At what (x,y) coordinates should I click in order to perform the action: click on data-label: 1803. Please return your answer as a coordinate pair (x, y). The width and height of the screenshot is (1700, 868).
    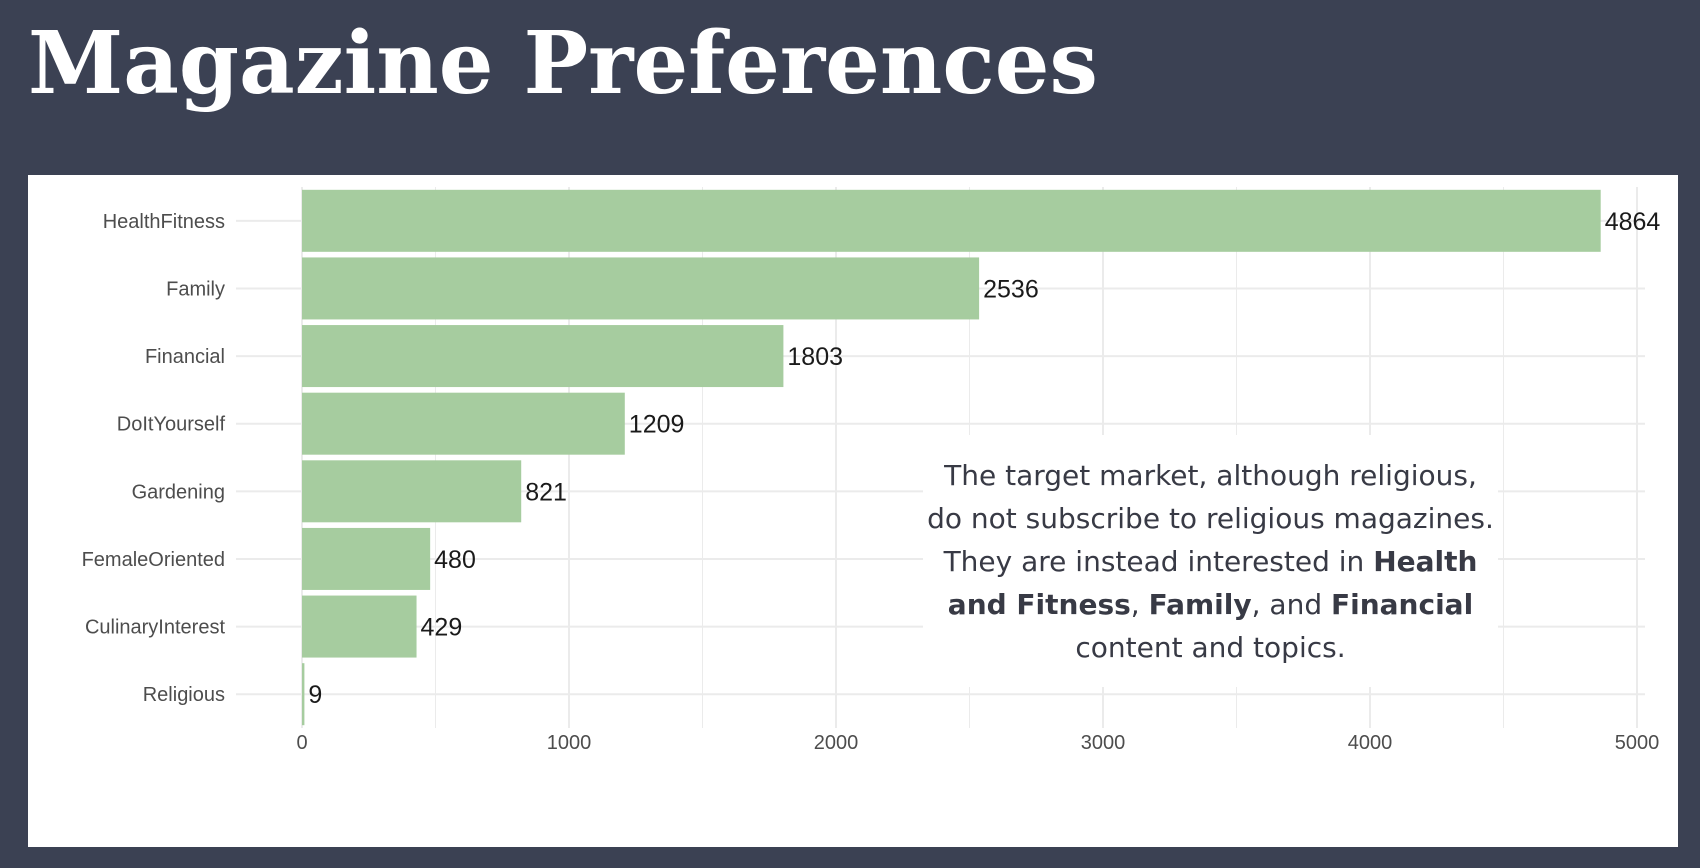
    Looking at the image, I should click on (815, 357).